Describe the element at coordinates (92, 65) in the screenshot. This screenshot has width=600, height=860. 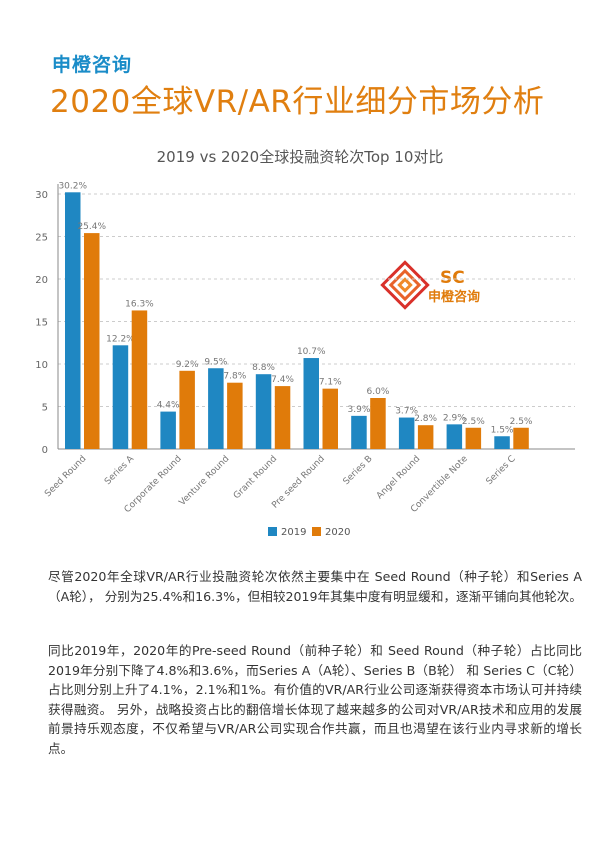
I see `brand-name: 申橙咨询` at that location.